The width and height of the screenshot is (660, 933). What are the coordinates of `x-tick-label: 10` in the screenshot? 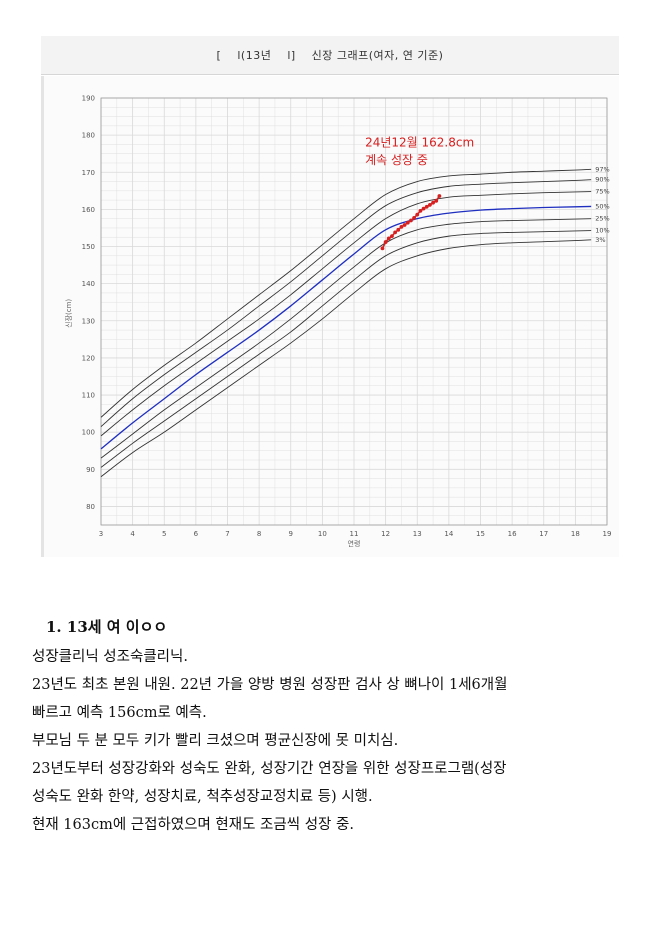 It's located at (322, 534).